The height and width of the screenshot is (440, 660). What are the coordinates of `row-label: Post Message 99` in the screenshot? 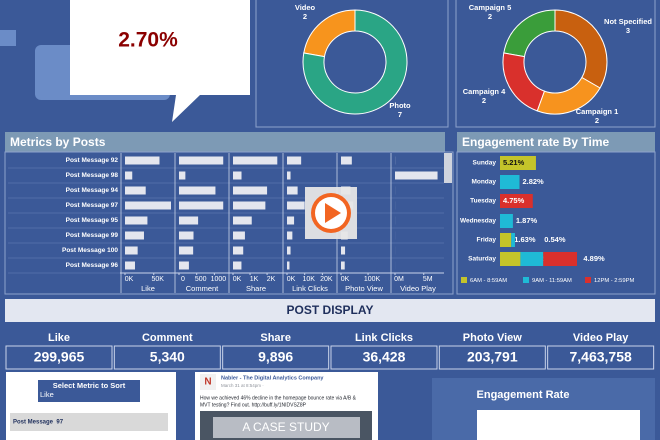 It's located at (92, 235).